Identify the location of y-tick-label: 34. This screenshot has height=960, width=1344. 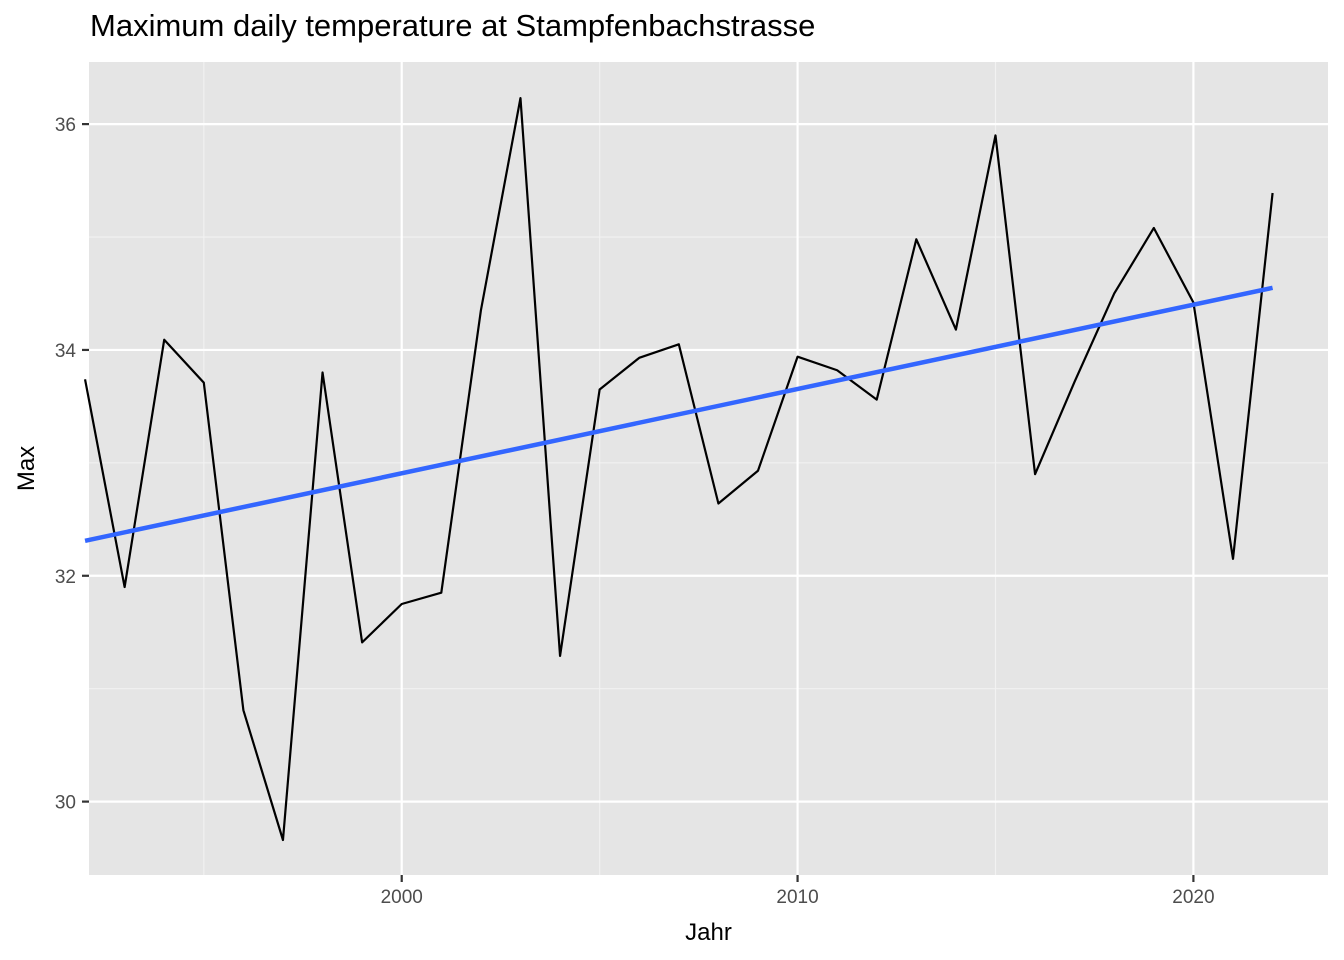
(66, 351).